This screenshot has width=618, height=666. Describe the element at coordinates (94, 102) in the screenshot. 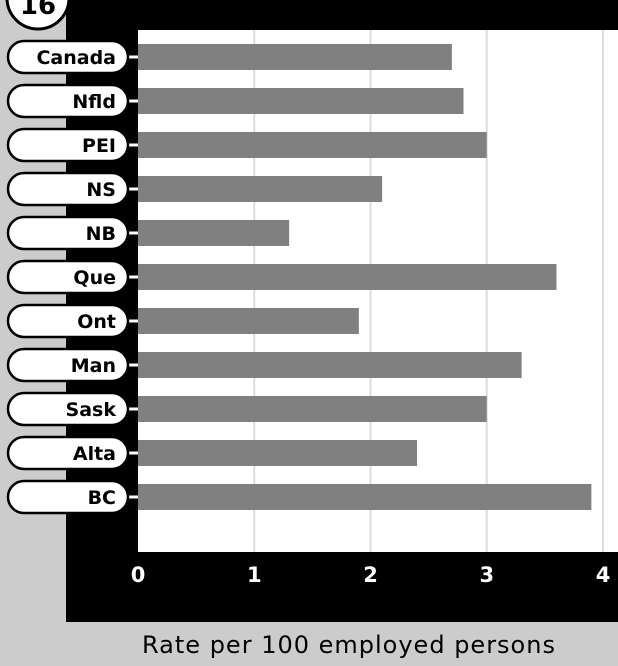

I see `category-label-nfld: Nfld` at that location.